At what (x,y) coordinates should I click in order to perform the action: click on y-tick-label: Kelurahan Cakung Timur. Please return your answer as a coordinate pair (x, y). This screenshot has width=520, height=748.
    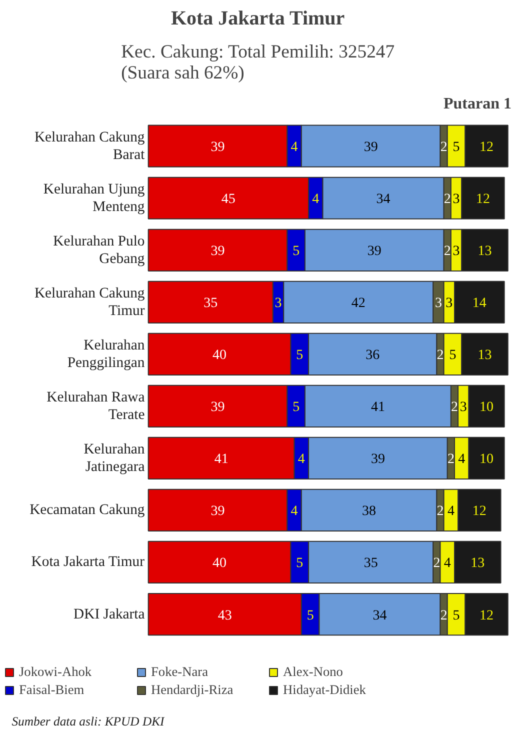
    Looking at the image, I should click on (90, 302).